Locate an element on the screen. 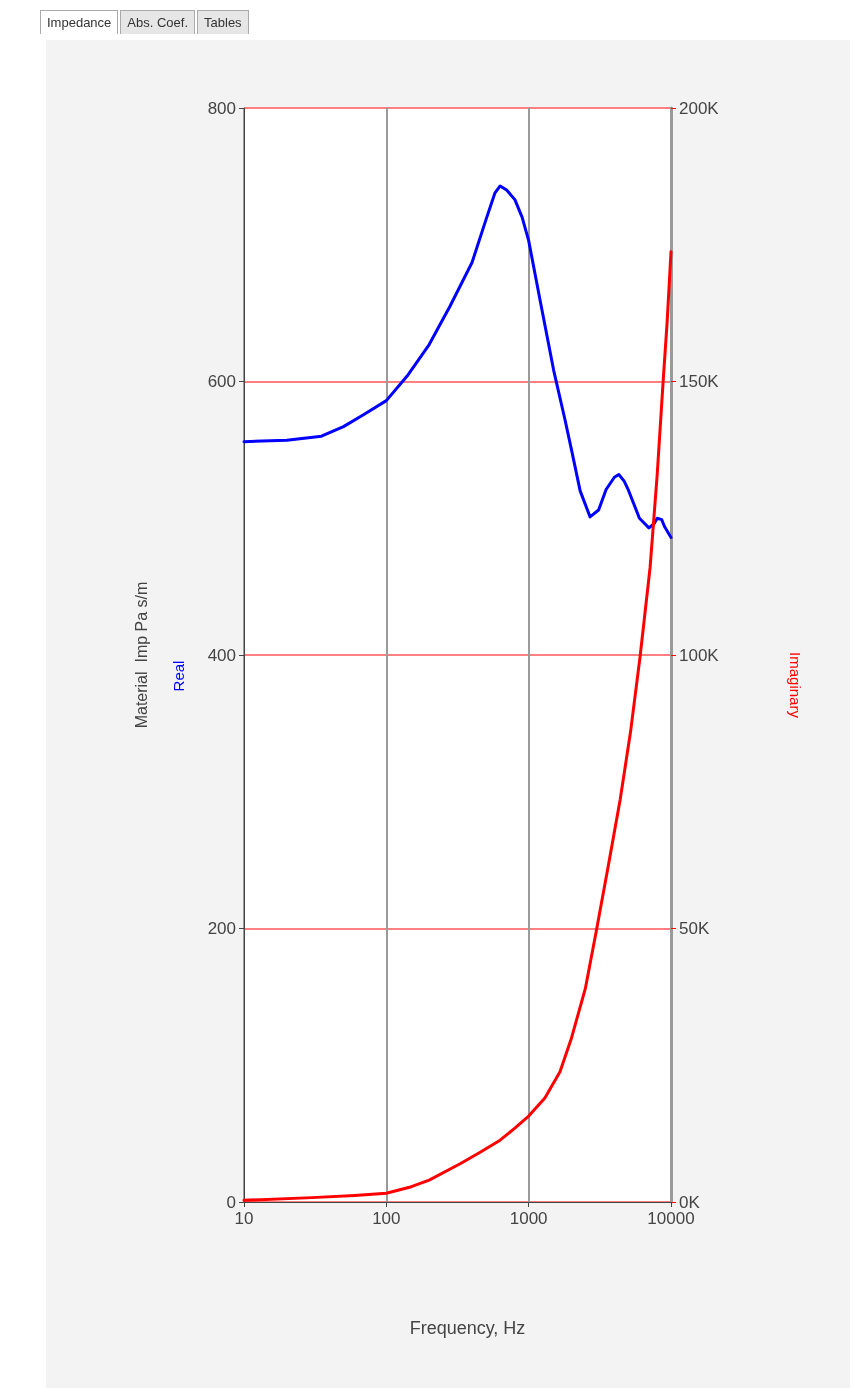 The width and height of the screenshot is (860, 1388). text: Real is located at coordinates (178, 676).